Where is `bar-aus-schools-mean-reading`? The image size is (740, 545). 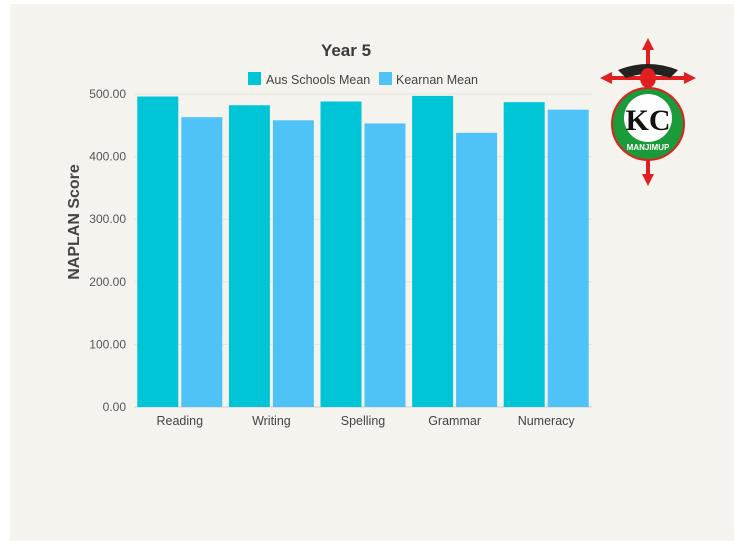
bar-aus-schools-mean-reading is located at coordinates (158, 251).